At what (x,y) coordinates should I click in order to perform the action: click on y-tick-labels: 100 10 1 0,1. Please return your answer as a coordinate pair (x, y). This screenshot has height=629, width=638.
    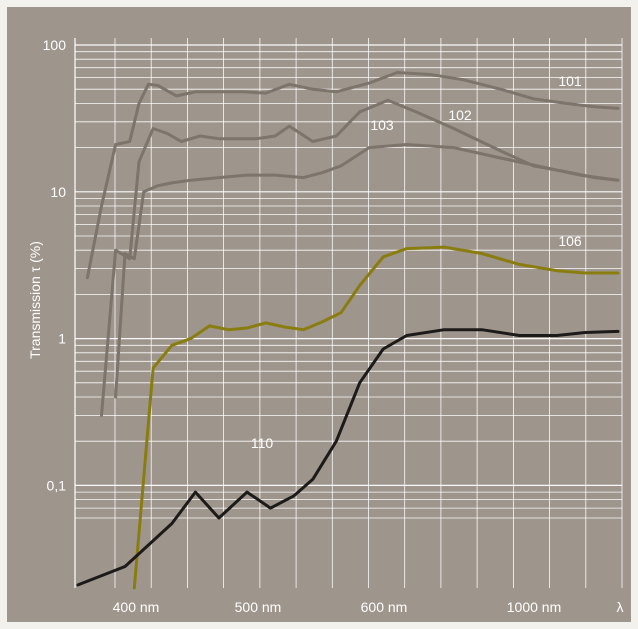
    Looking at the image, I should click on (55, 265).